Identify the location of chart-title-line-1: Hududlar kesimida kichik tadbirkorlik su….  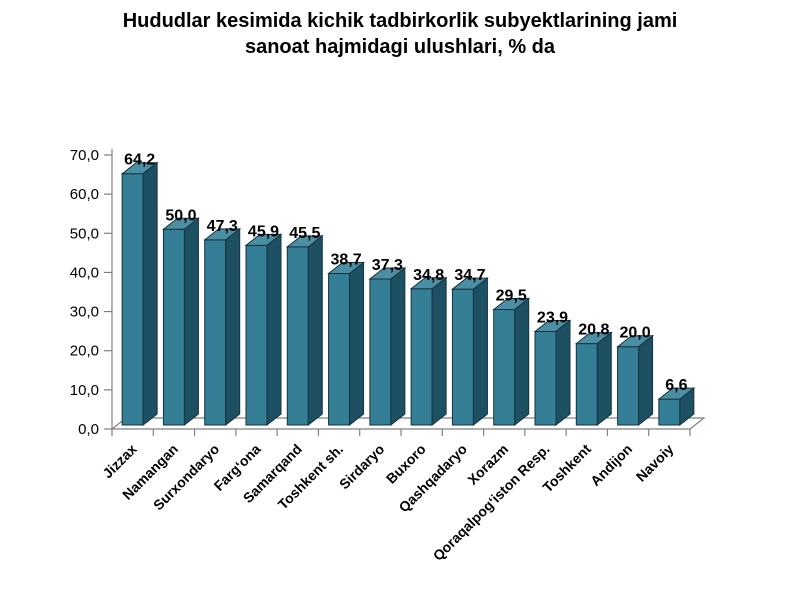
(400, 21).